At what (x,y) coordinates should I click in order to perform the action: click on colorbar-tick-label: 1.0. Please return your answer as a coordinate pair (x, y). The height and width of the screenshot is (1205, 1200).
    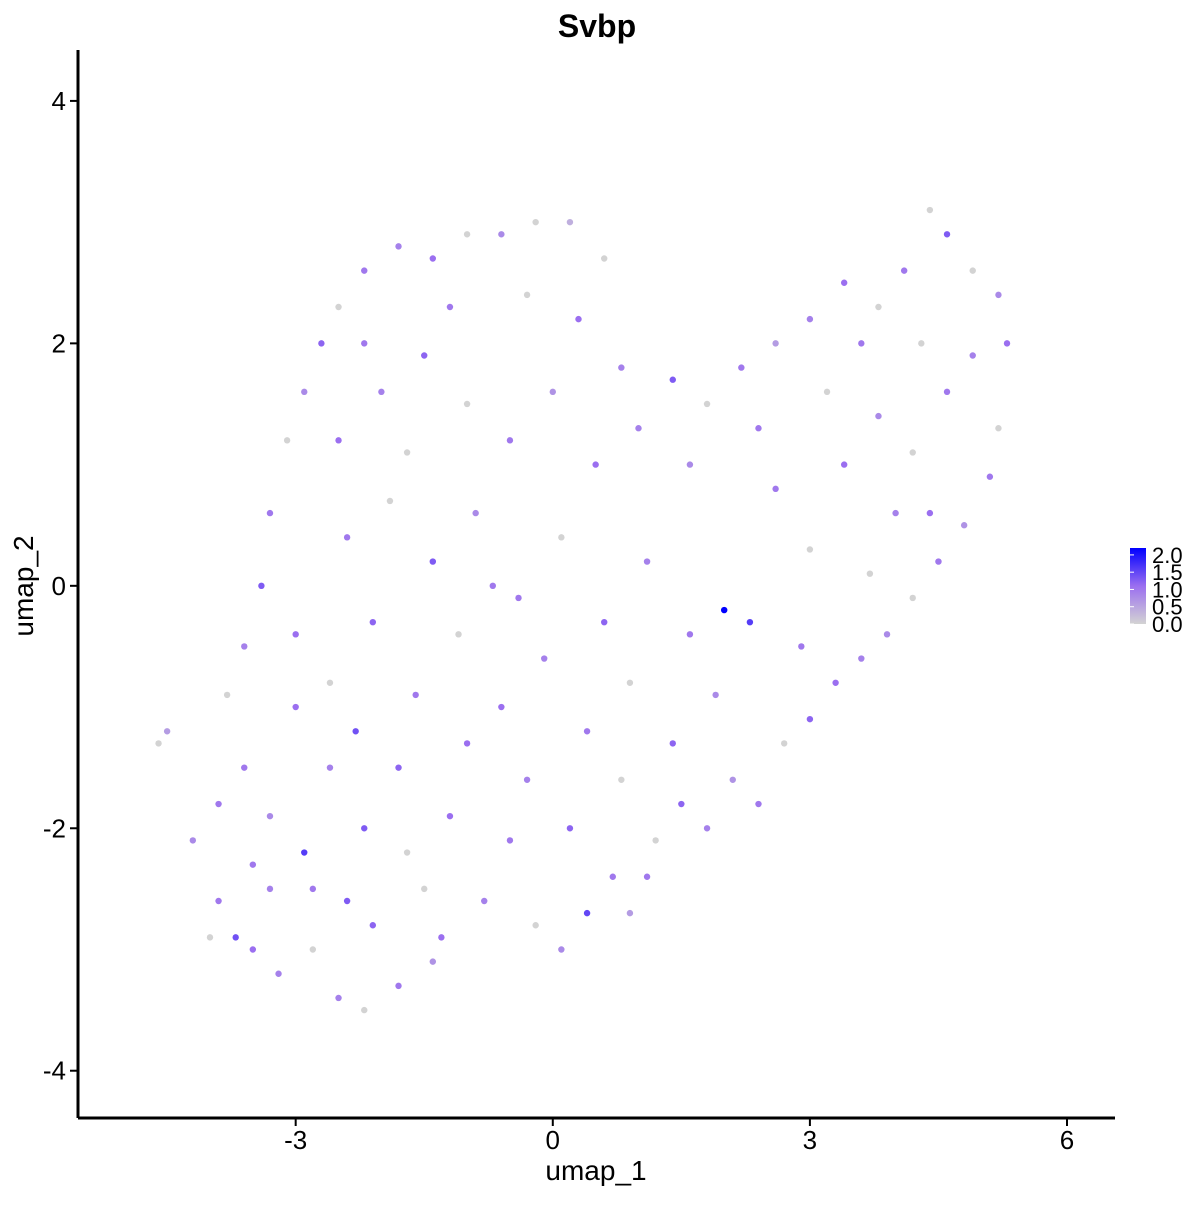
    Looking at the image, I should click on (1167, 589).